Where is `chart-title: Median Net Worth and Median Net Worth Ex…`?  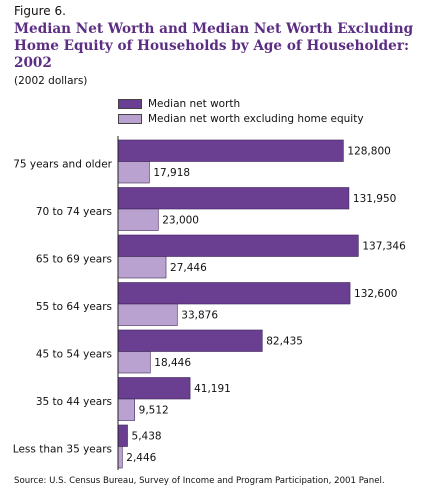 chart-title: Median Net Worth and Median Net Worth Ex… is located at coordinates (214, 46).